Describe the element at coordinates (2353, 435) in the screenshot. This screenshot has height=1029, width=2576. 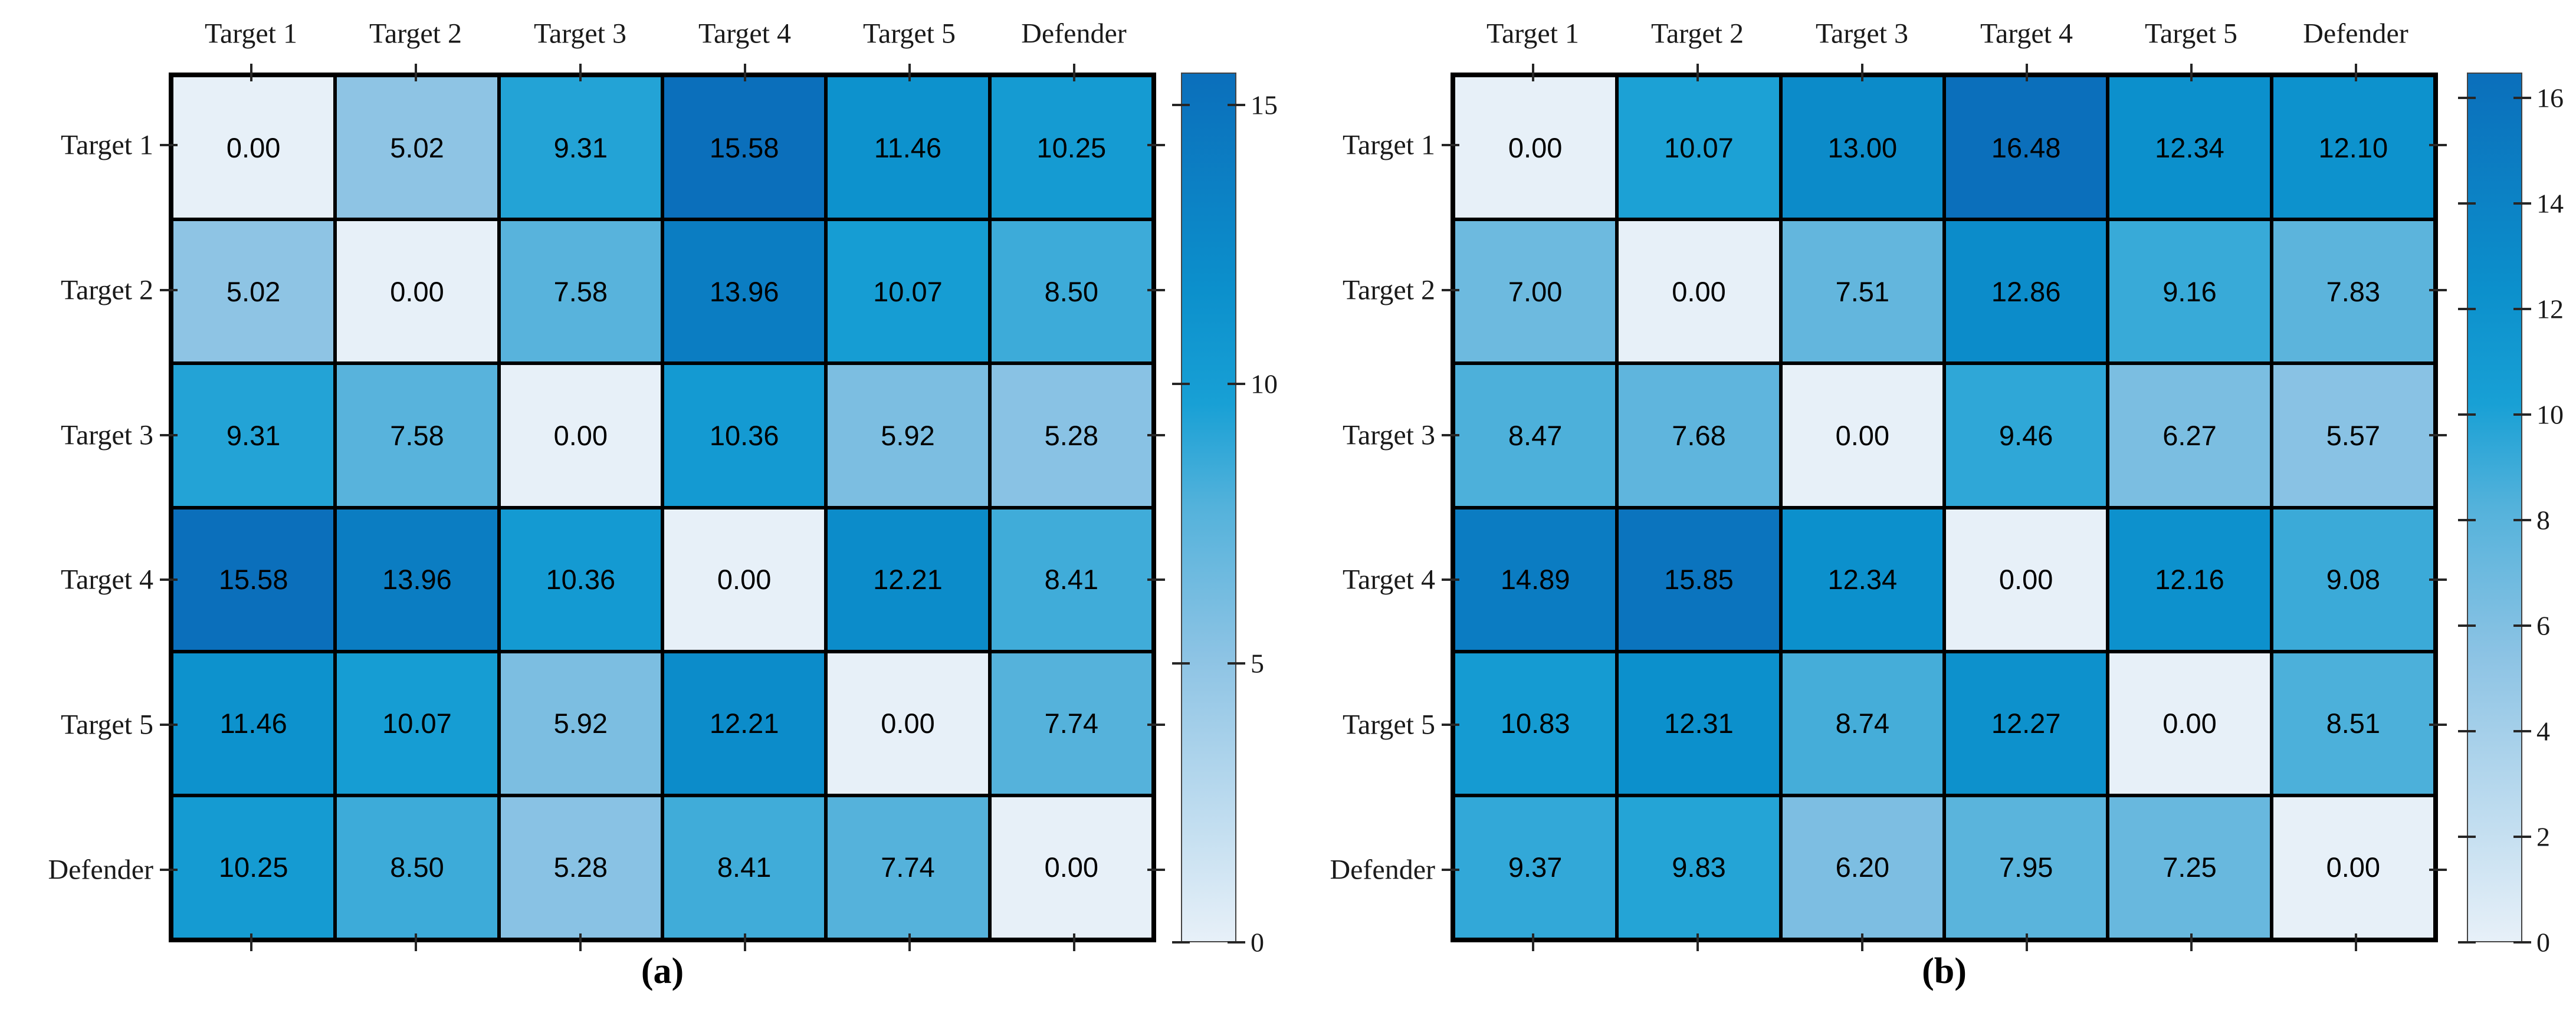
I see `heatmap-cell: 5.57` at that location.